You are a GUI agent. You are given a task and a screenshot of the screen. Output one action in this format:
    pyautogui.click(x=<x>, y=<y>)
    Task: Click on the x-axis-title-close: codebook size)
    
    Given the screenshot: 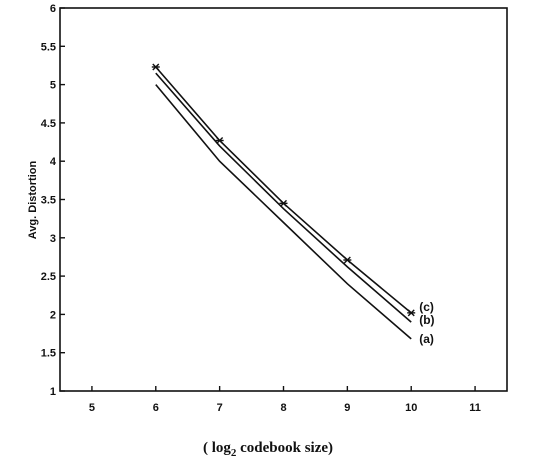 What is the action you would take?
    pyautogui.click(x=284, y=448)
    